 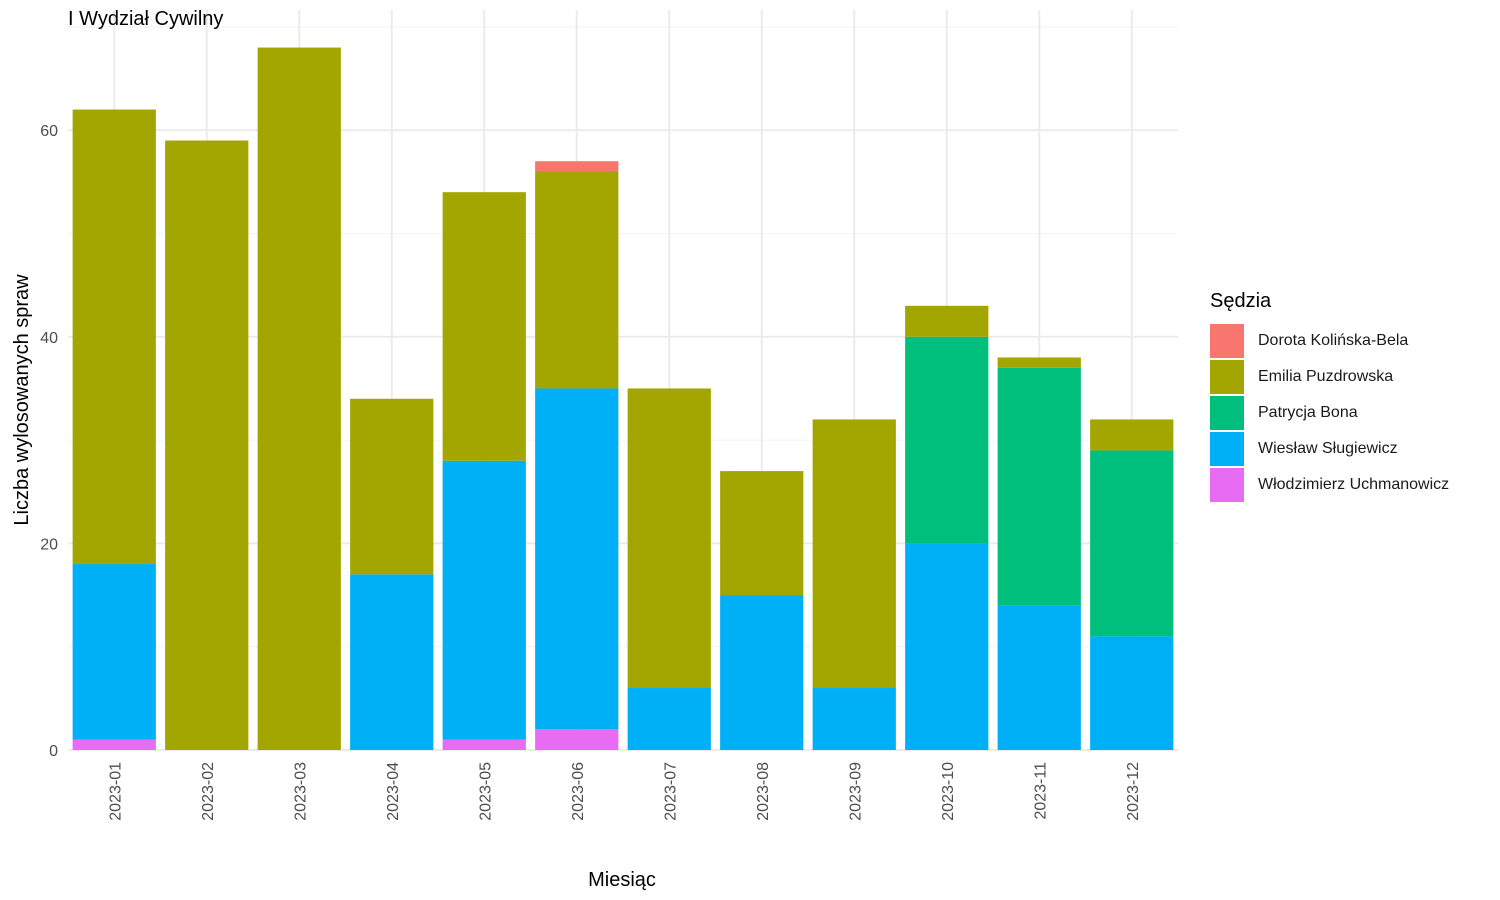 I want to click on legend-item: Emilia Puzdrowska, so click(x=1329, y=377).